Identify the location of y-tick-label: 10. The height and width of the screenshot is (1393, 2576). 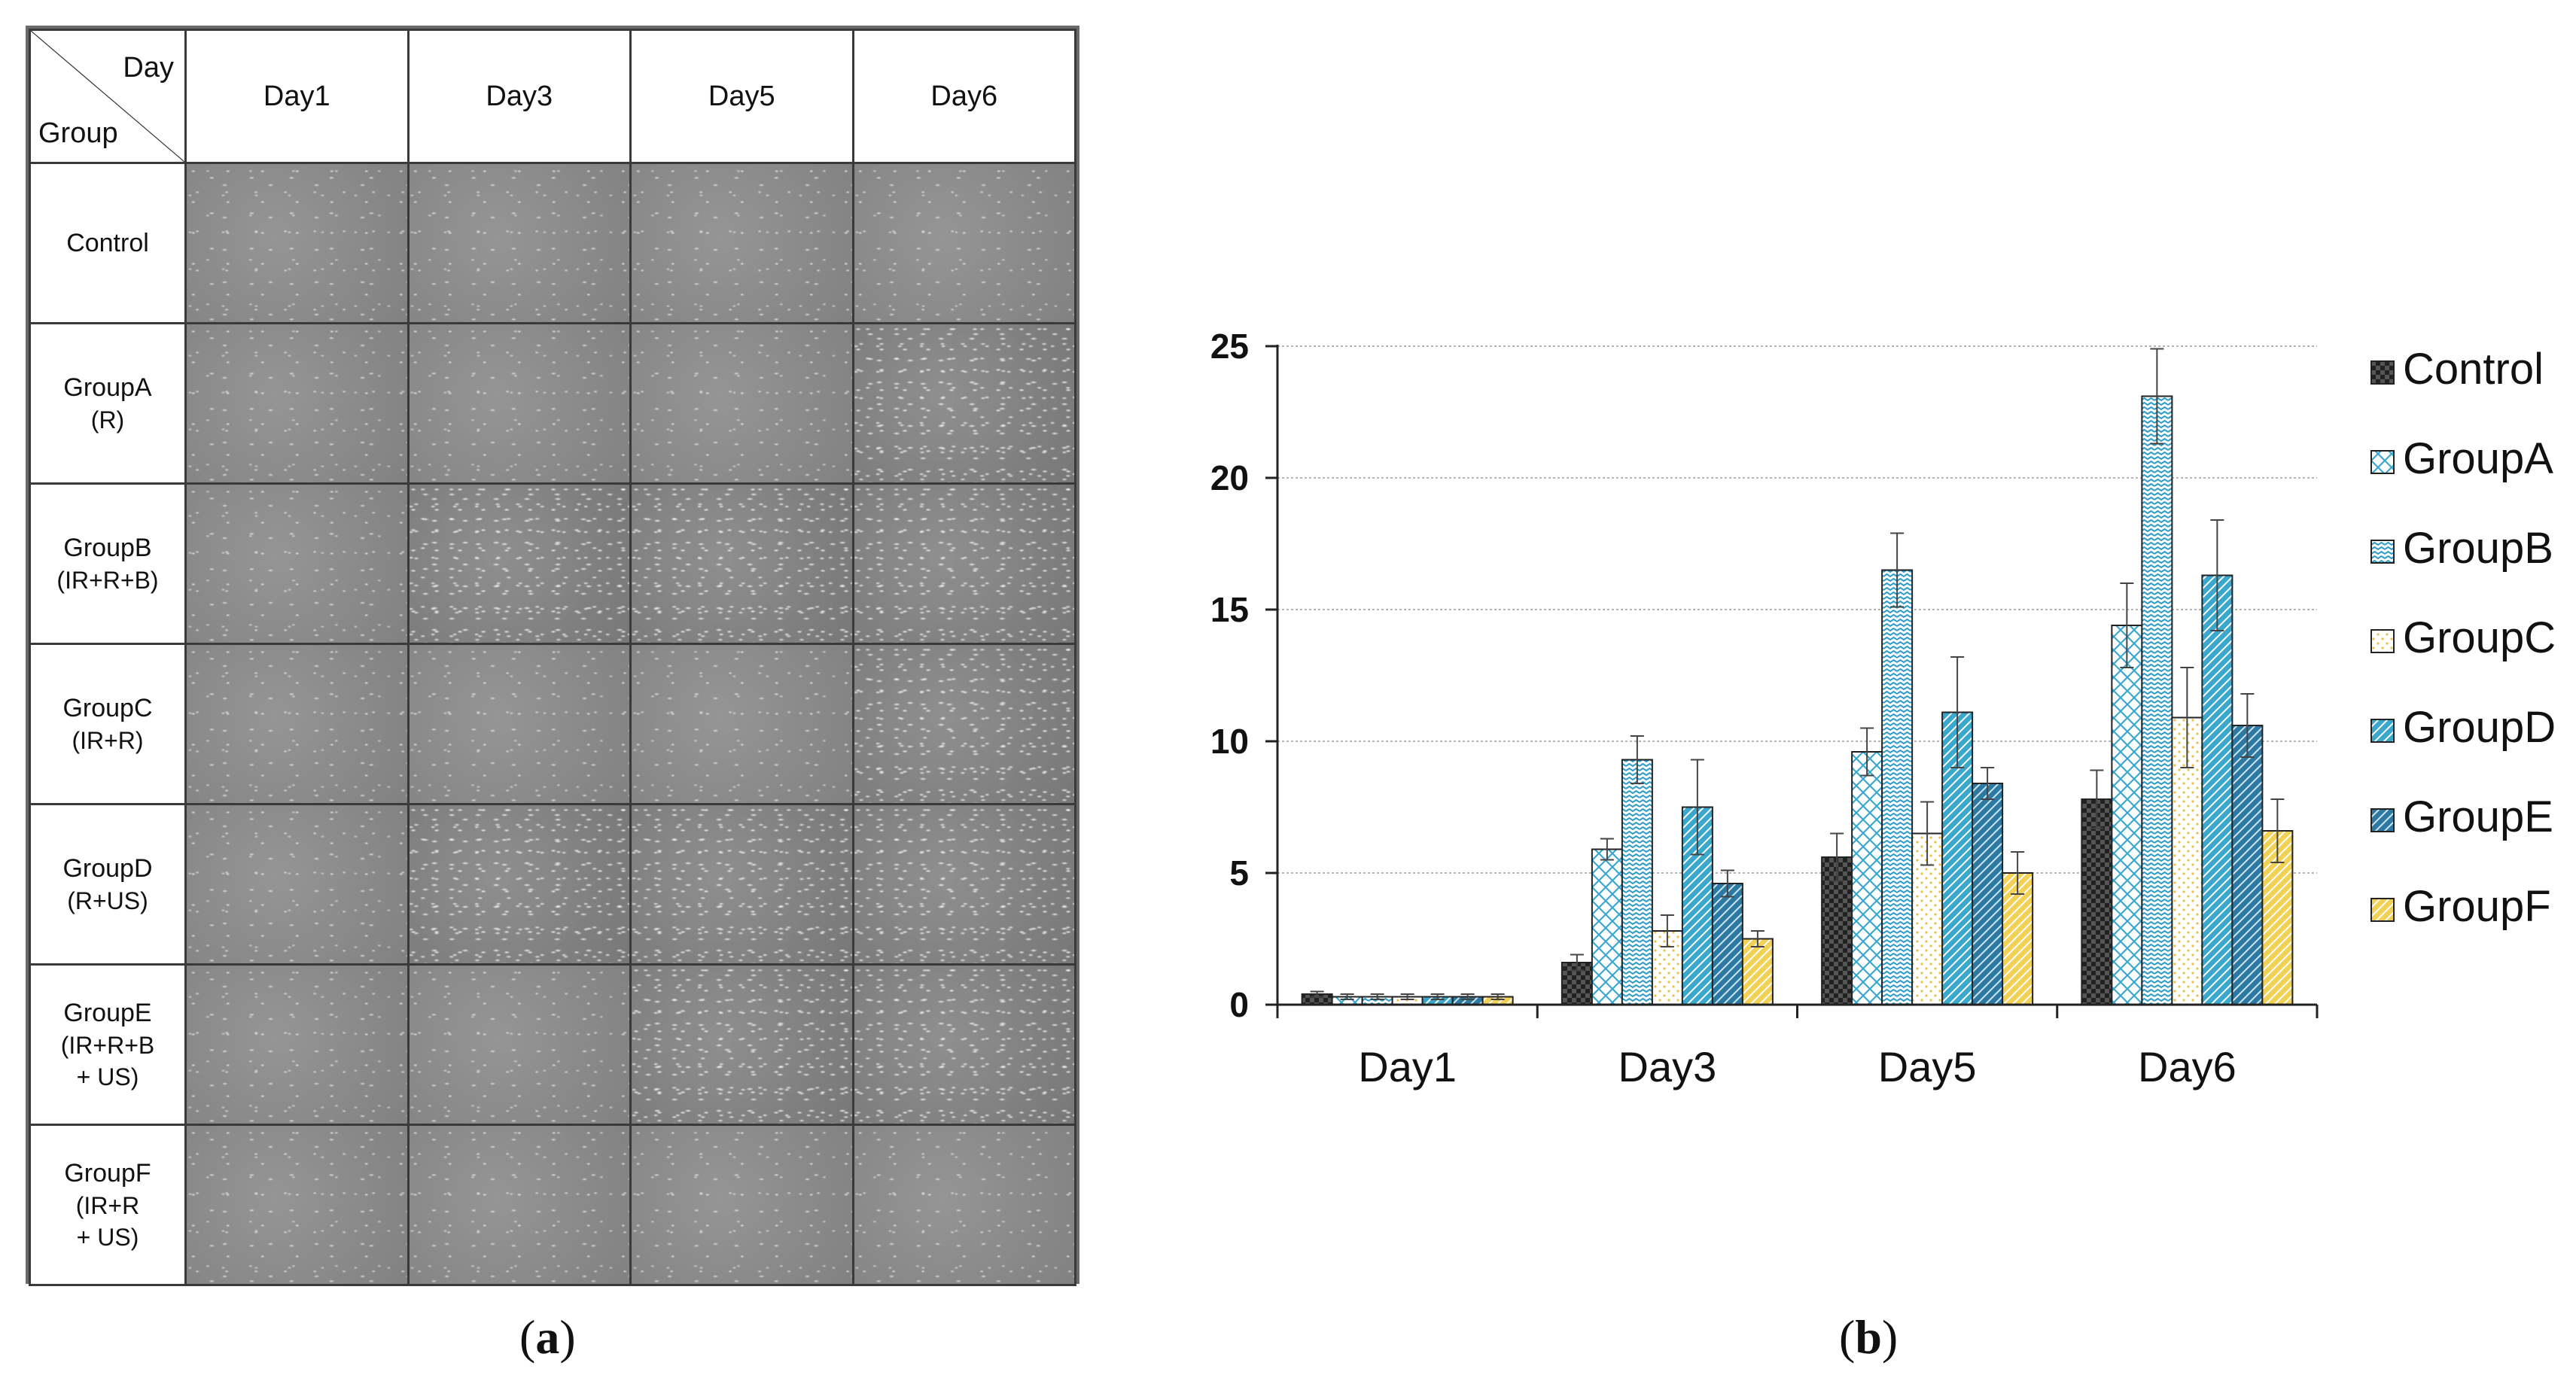
(1230, 741).